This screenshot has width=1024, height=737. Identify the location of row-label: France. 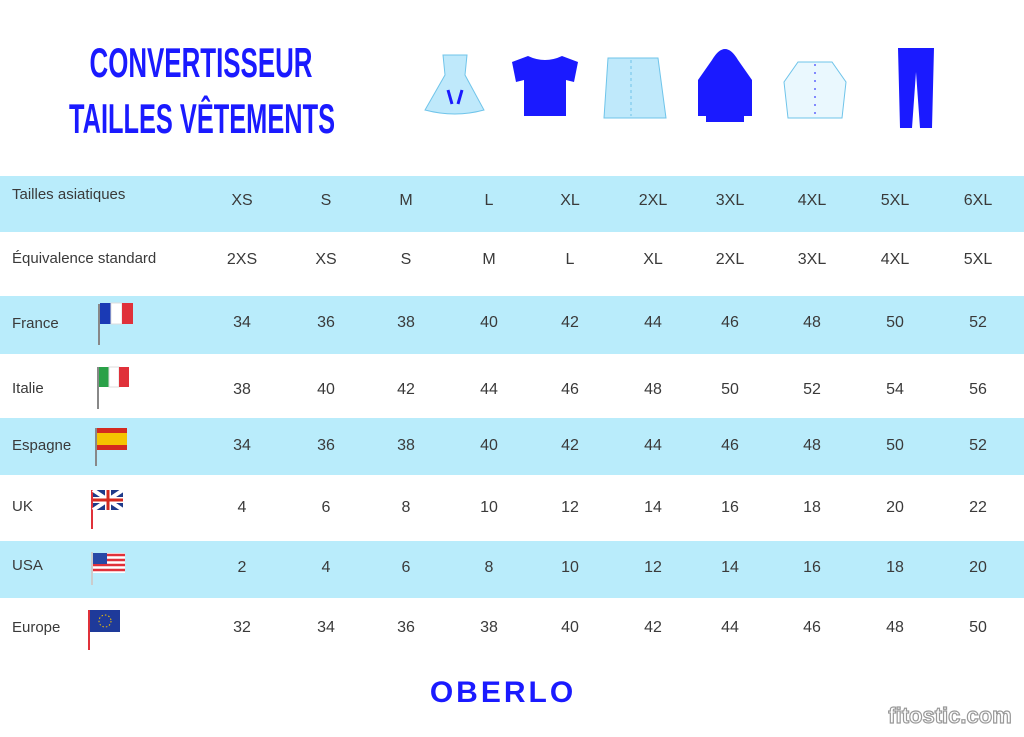
(35, 323).